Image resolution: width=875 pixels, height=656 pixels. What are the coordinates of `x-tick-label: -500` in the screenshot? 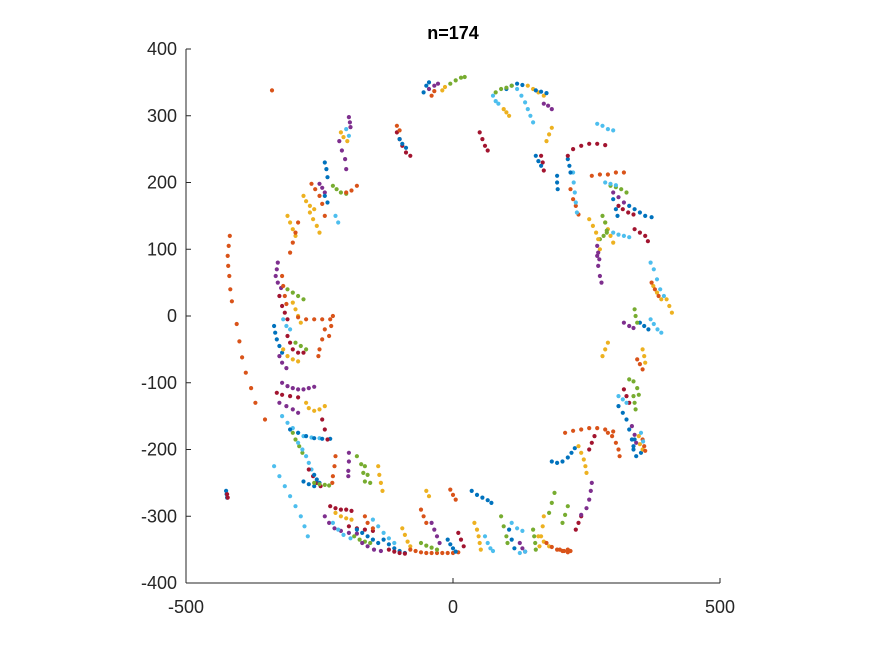 It's located at (186, 607).